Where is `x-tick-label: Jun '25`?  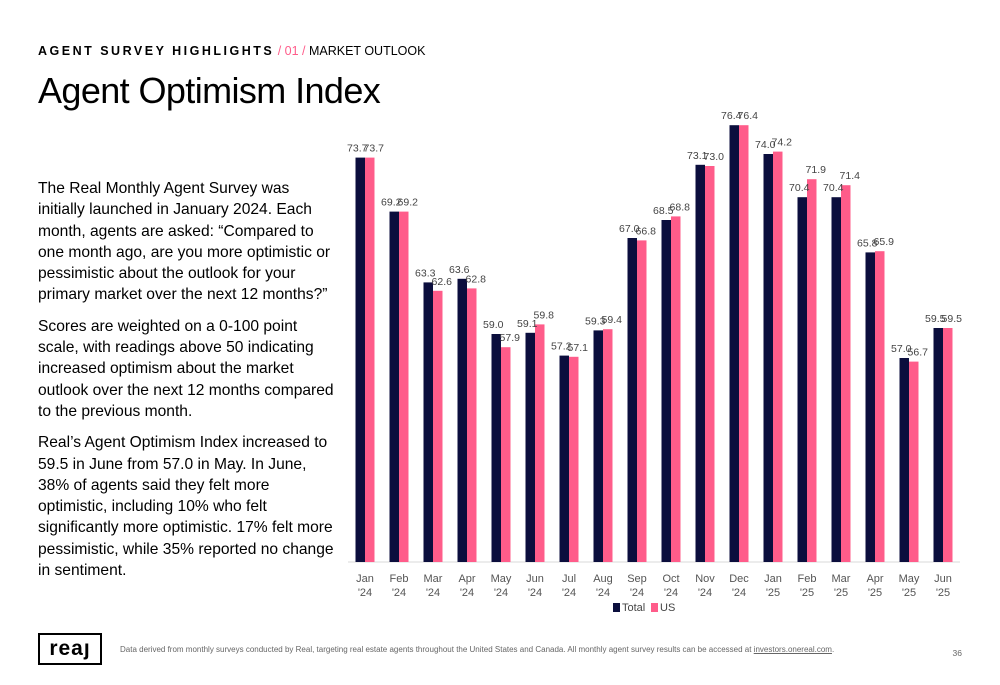
x-tick-label: Jun '25 is located at coordinates (943, 586).